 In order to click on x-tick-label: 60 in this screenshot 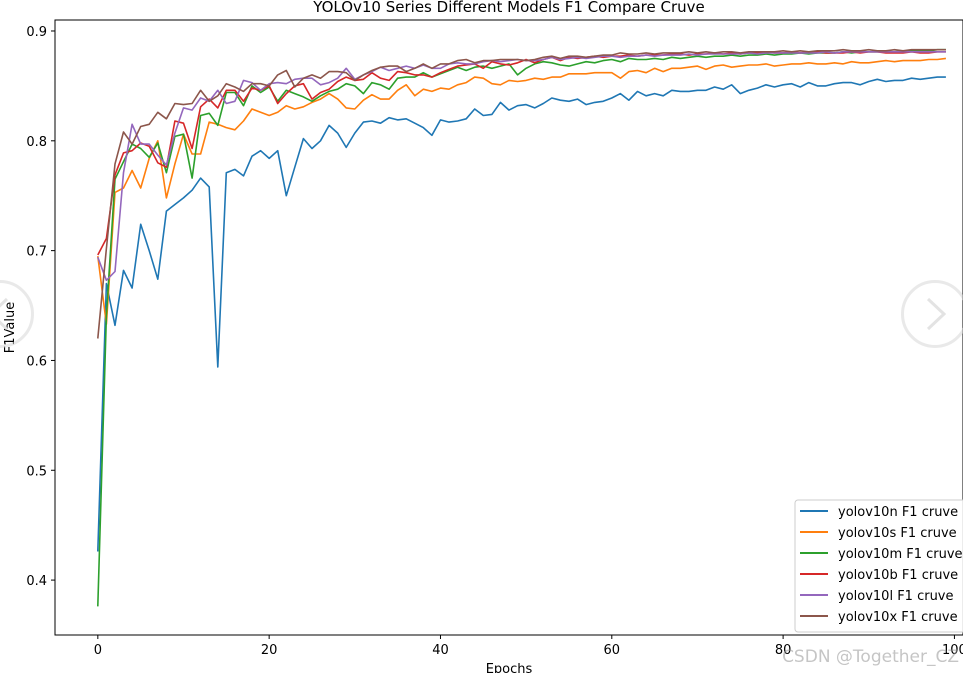, I will do `click(612, 650)`.